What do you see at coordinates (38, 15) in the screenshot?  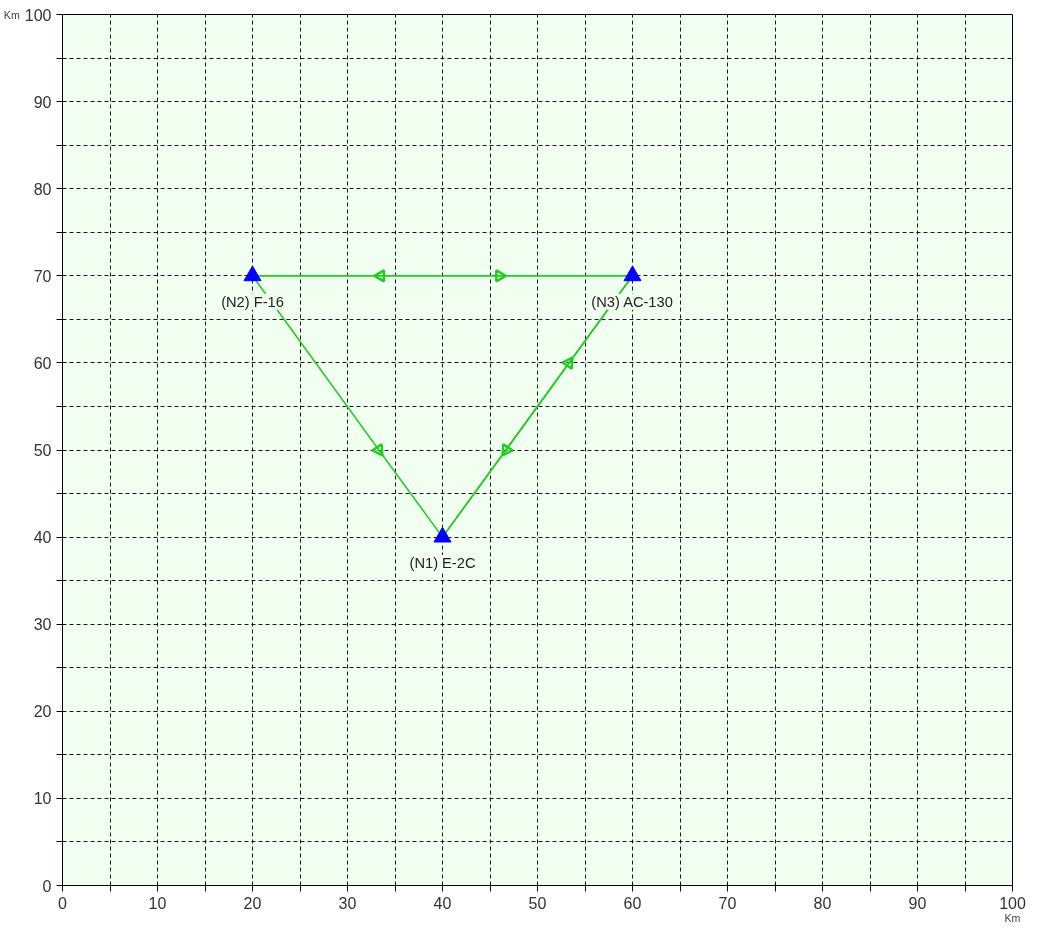 I see `y-tick-label: 100` at bounding box center [38, 15].